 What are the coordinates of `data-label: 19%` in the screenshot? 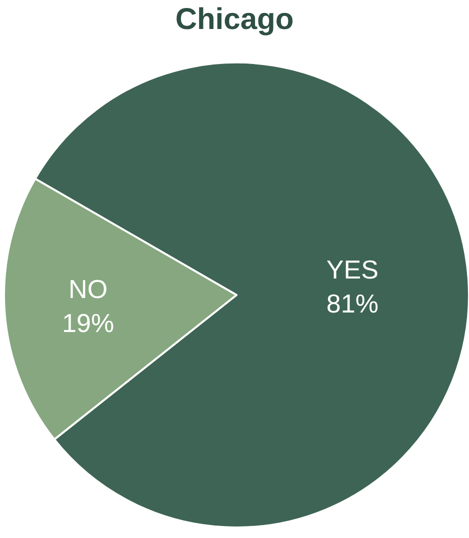 It's located at (88, 323).